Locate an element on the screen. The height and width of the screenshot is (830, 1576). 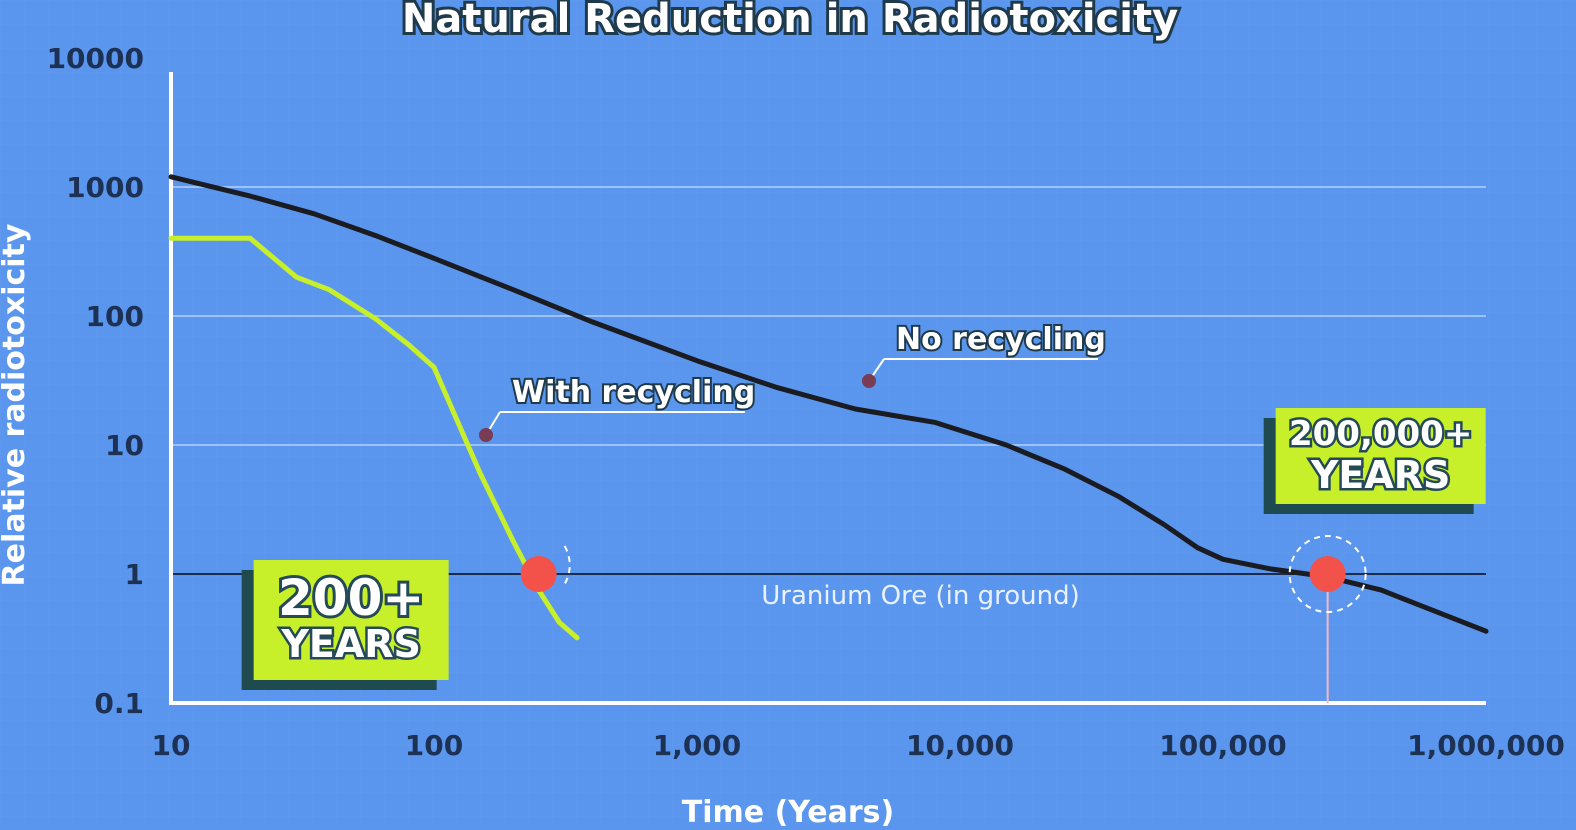
y-tick-label: 10000 is located at coordinates (95, 58).